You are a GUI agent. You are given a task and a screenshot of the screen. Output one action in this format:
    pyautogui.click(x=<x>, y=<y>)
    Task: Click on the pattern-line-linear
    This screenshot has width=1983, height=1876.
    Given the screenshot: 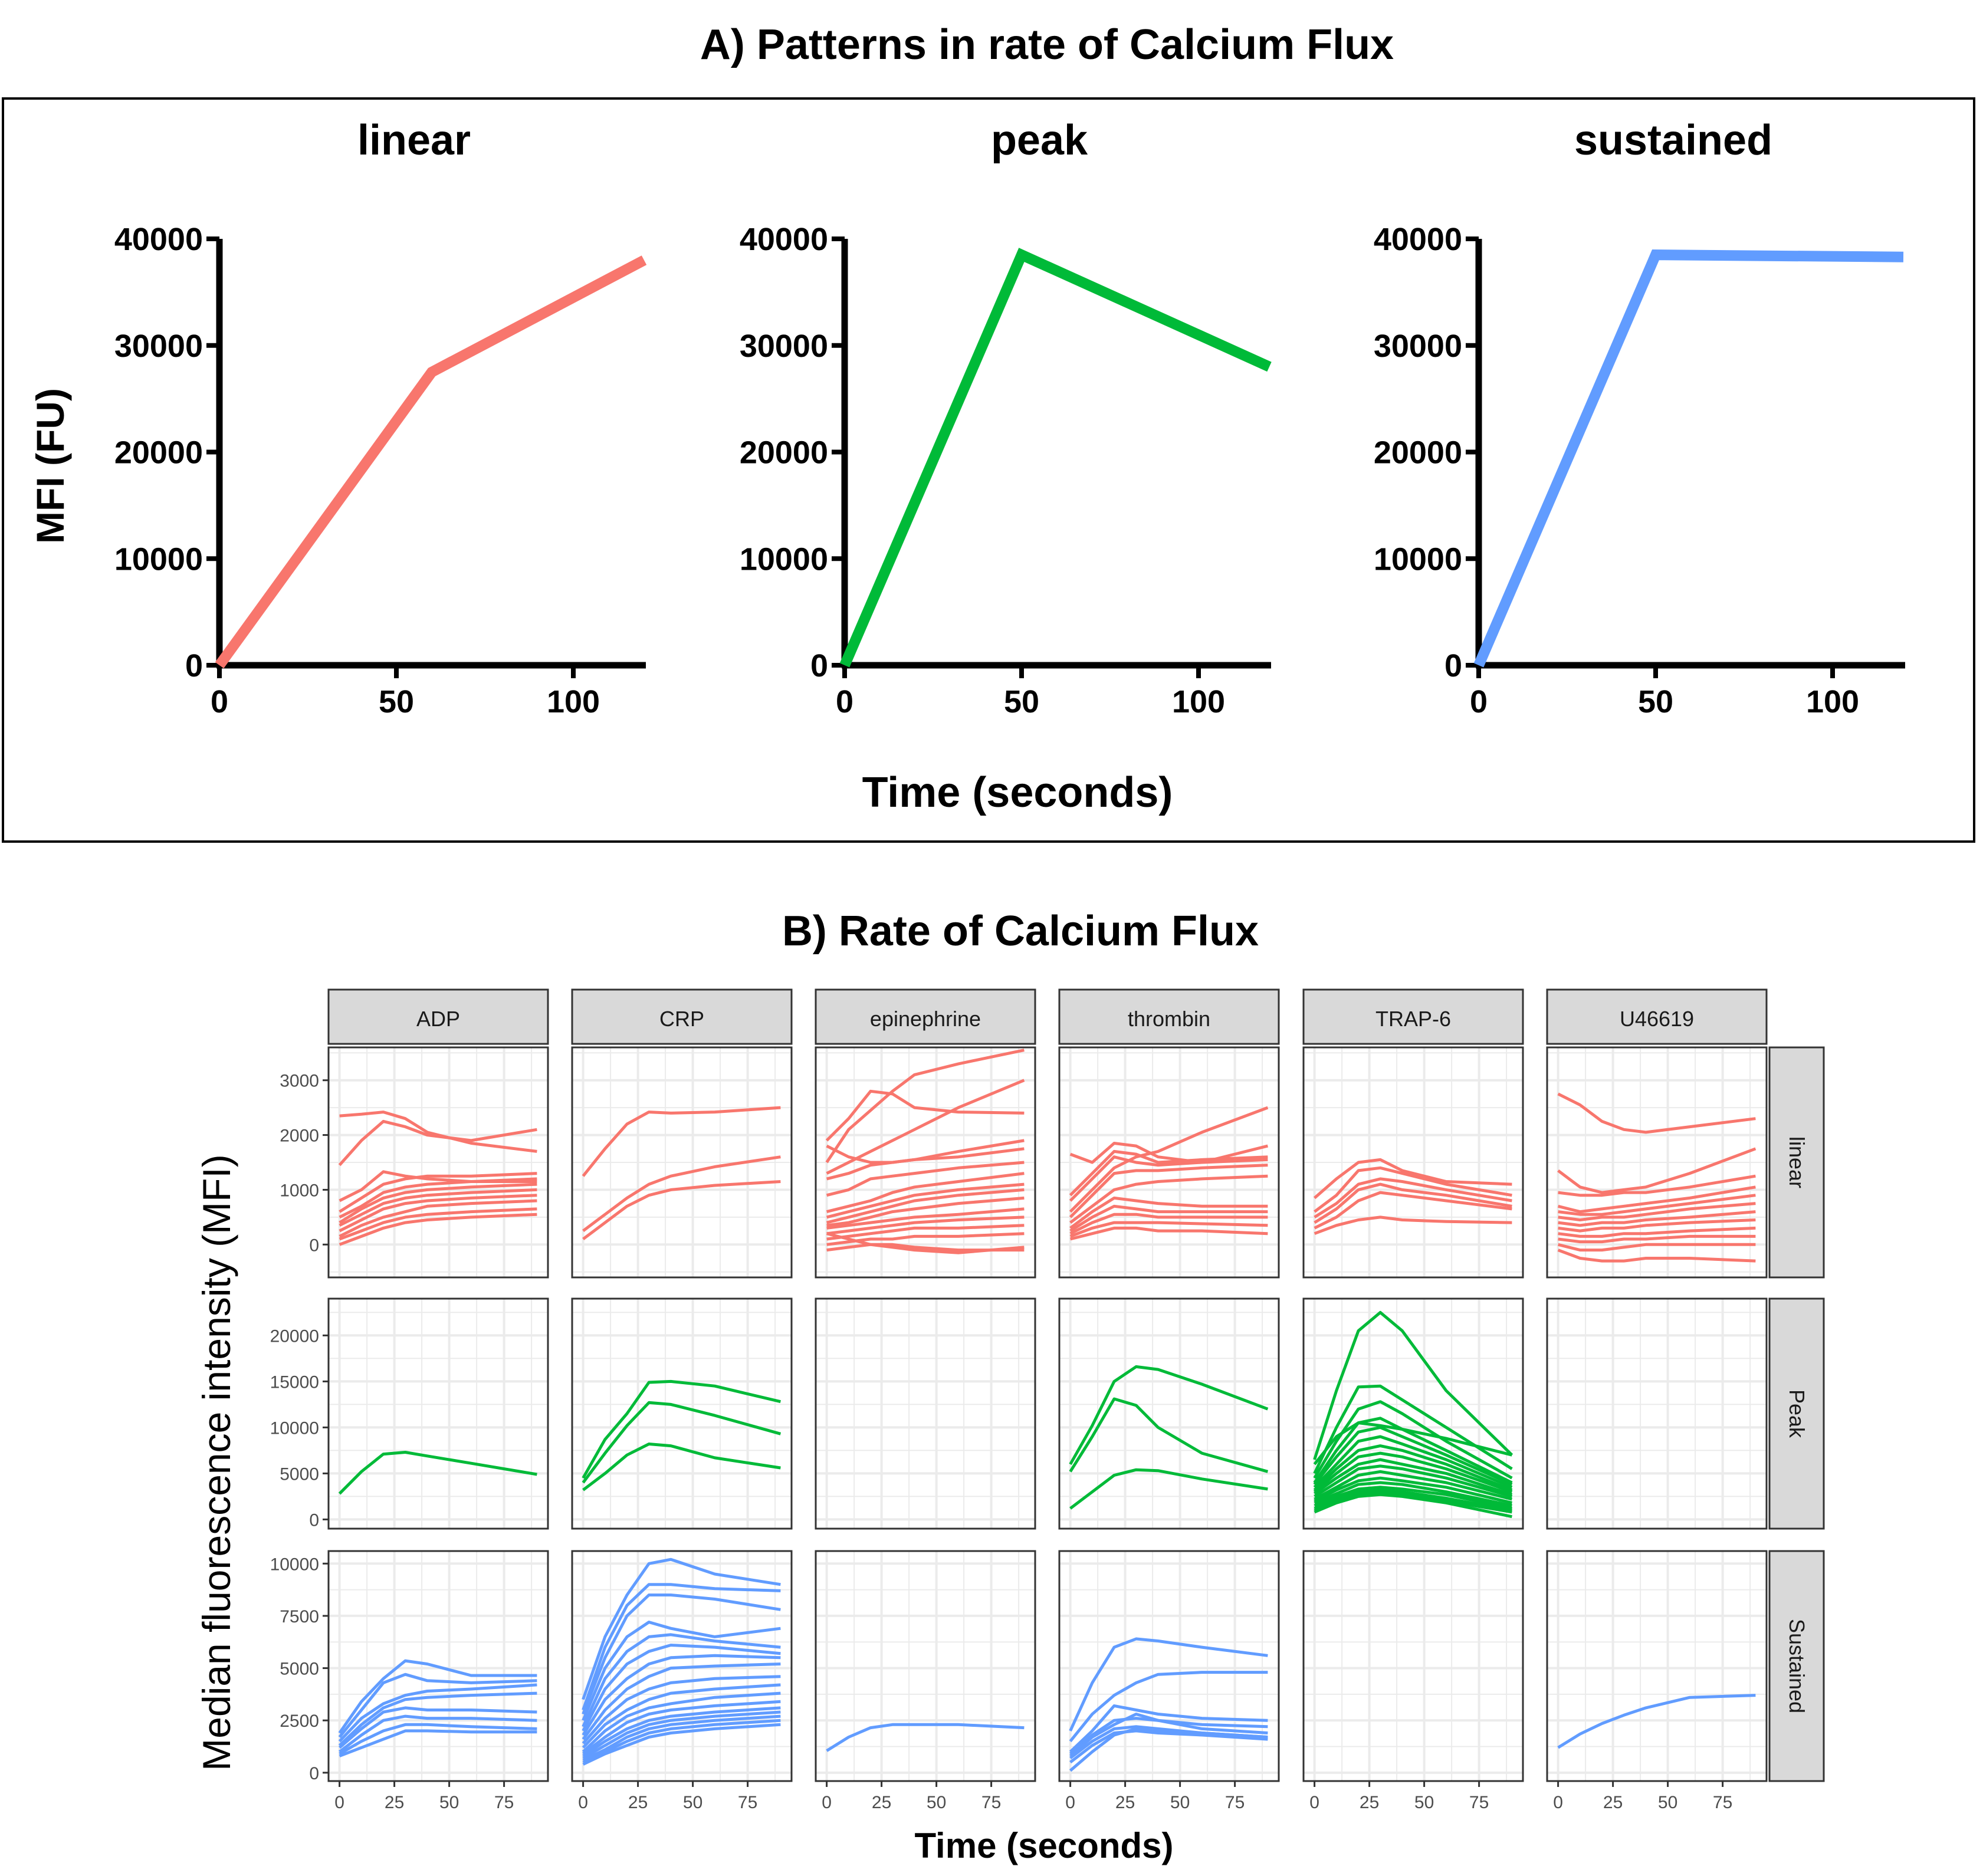 What is the action you would take?
    pyautogui.click(x=431, y=462)
    